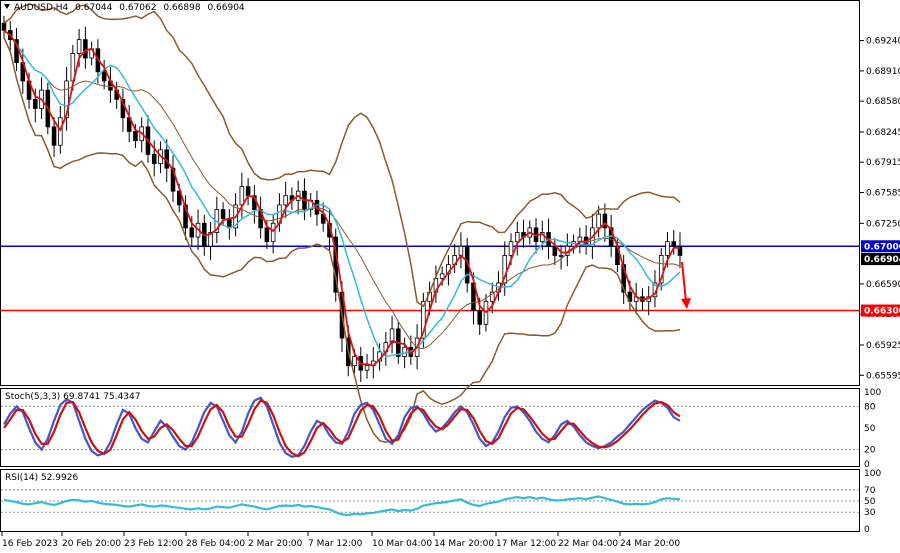  Describe the element at coordinates (883, 285) in the screenshot. I see `price-tick-label: 0.66590` at that location.